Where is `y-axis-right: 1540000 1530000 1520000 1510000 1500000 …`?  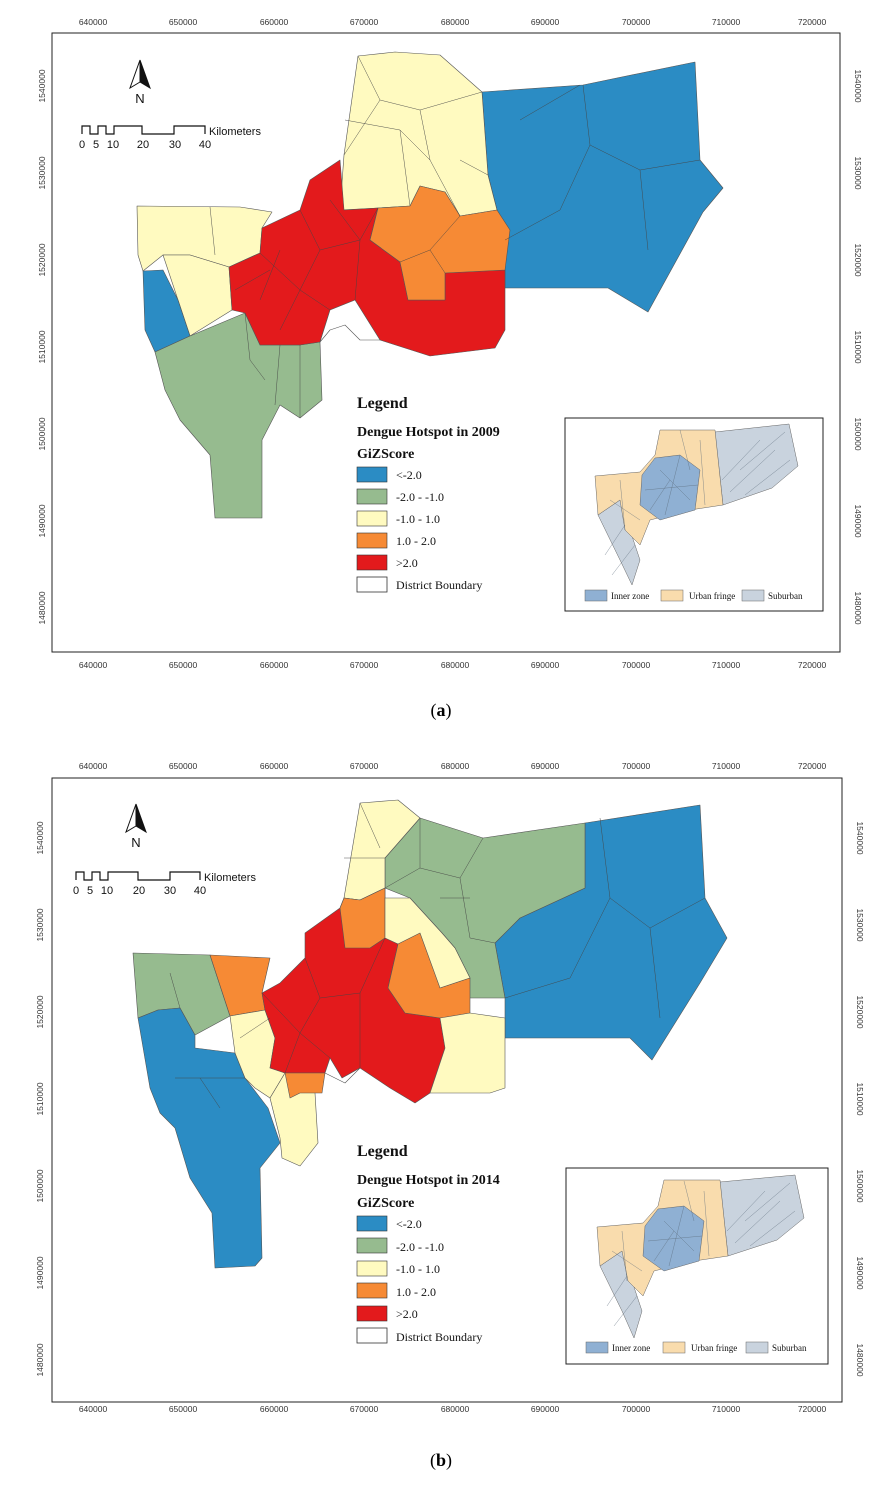
y-axis-right: 1540000 1530000 1520000 1510000 1500000 … is located at coordinates (860, 1098).